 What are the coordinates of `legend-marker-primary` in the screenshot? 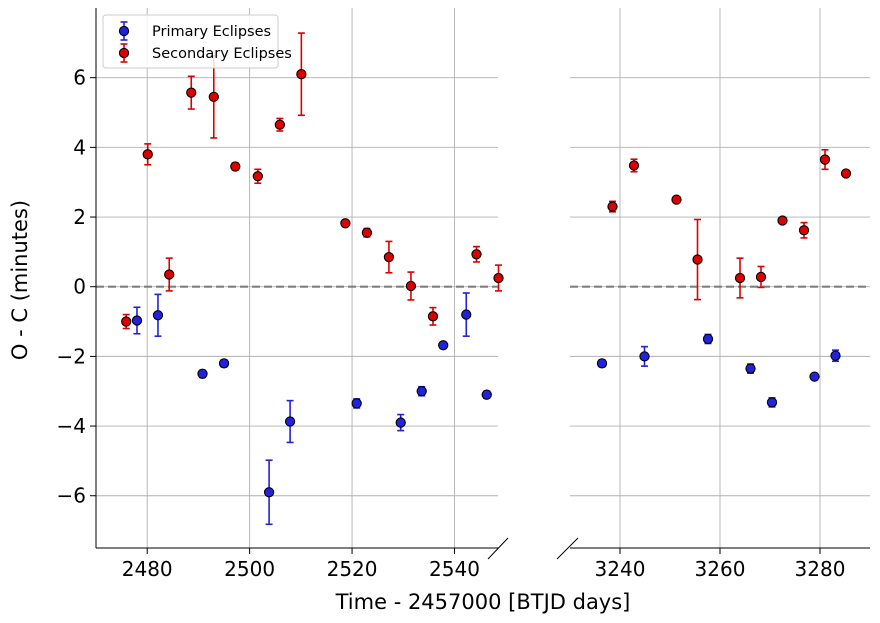 It's located at (124, 31).